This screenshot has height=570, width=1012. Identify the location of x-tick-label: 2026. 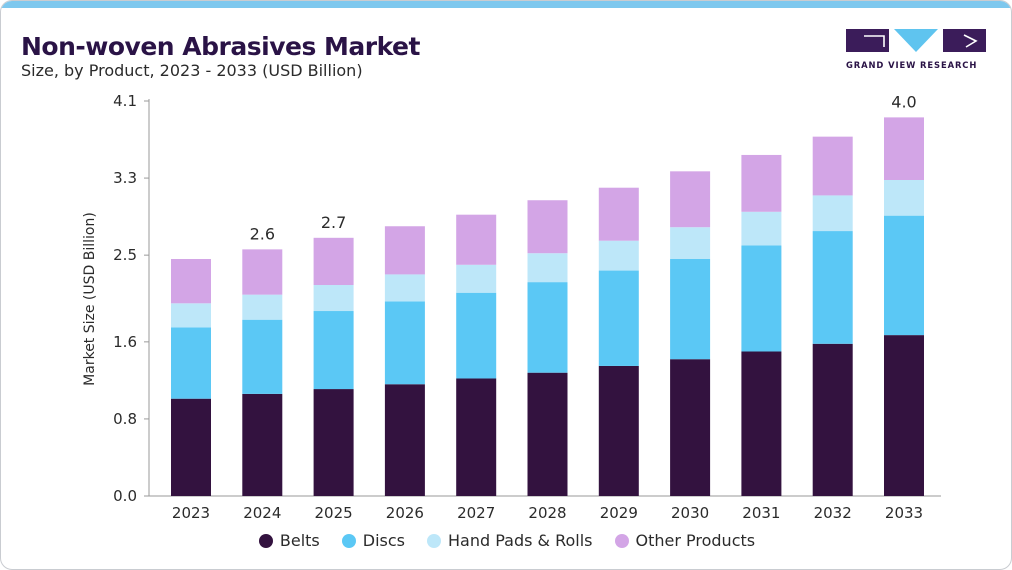
(405, 513).